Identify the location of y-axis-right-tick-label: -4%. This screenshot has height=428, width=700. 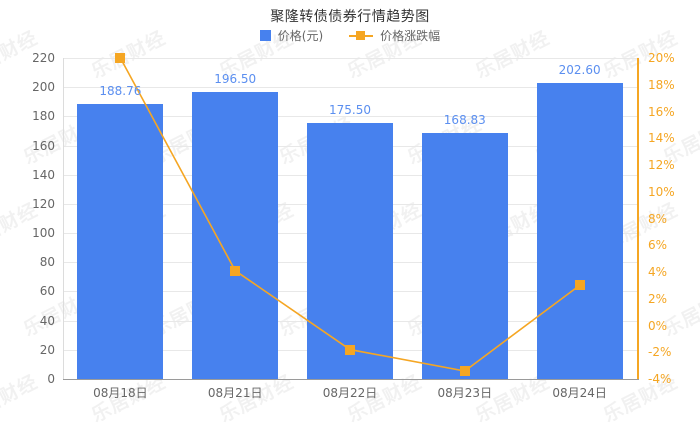
(660, 379).